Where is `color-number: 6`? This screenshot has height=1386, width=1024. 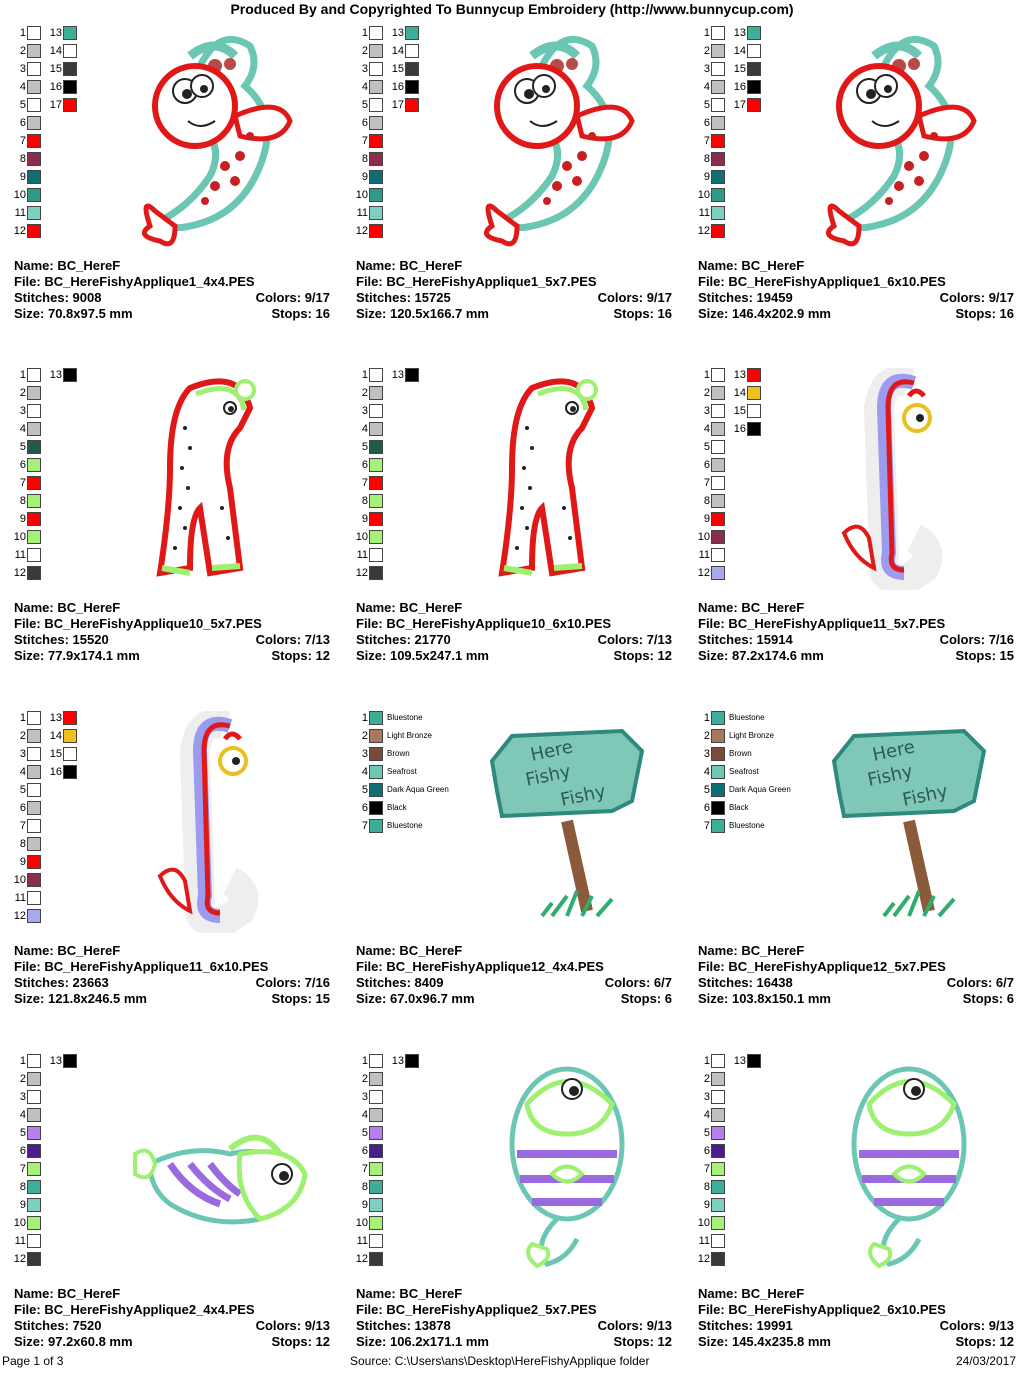 color-number: 6 is located at coordinates (706, 465).